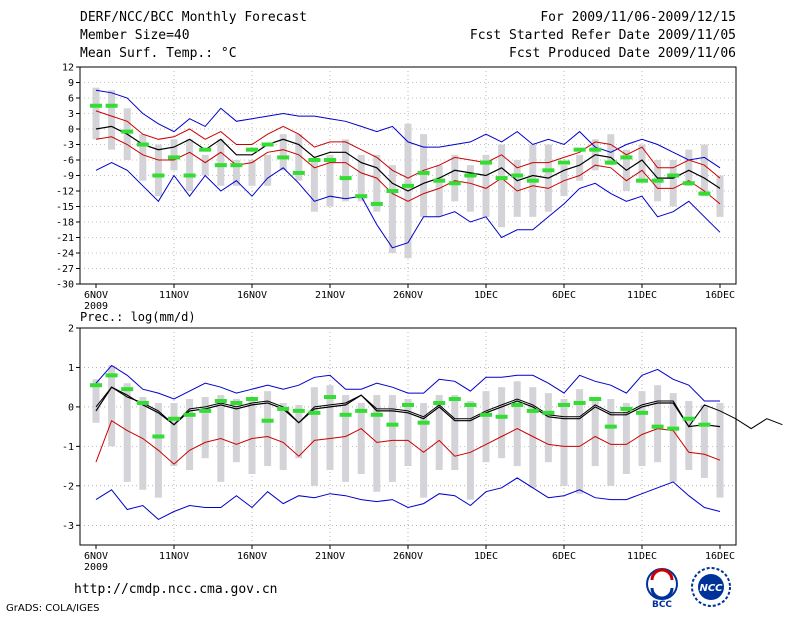  Describe the element at coordinates (68, 161) in the screenshot. I see `temp-ytick-label: -6` at that location.